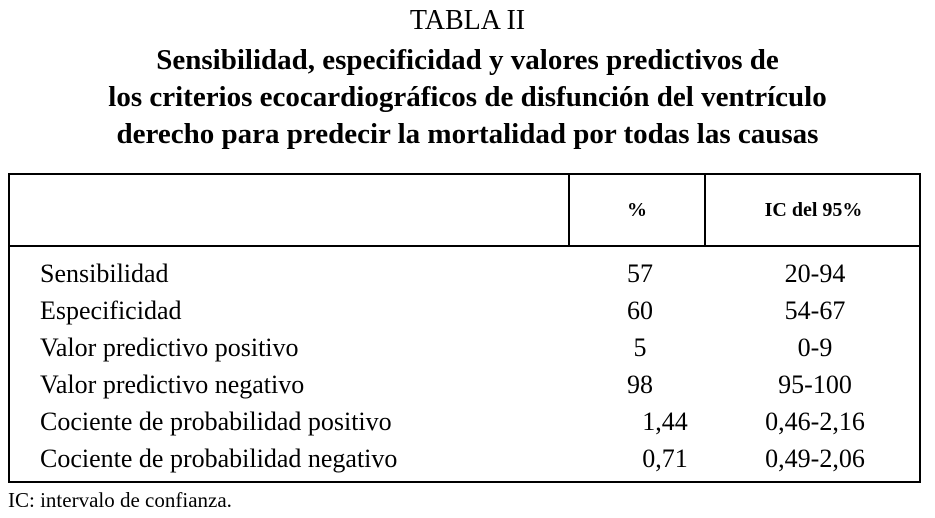 This screenshot has height=518, width=935. Describe the element at coordinates (111, 310) in the screenshot. I see `row-label: Especificidad` at that location.